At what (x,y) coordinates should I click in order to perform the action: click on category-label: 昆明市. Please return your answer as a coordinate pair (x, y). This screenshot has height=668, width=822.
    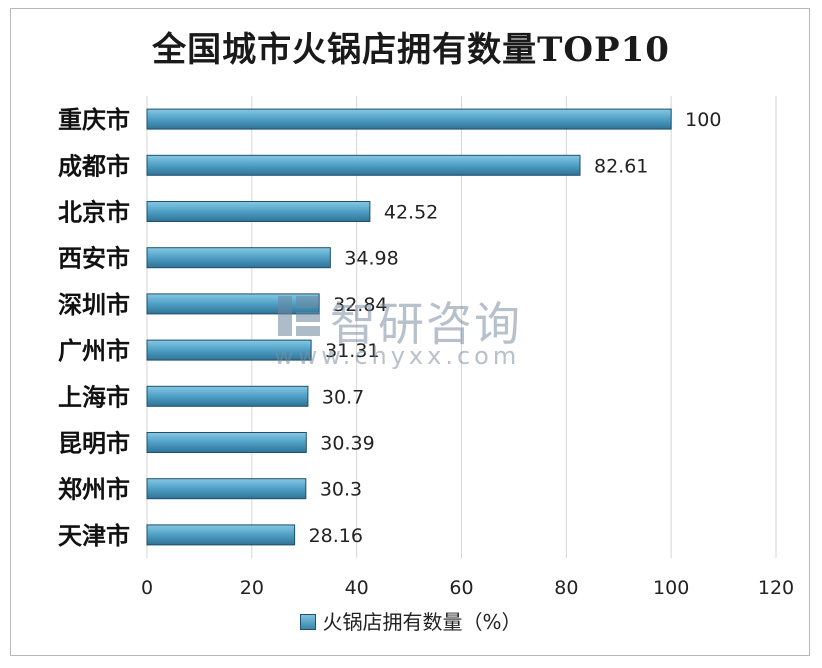
    Looking at the image, I should click on (94, 444).